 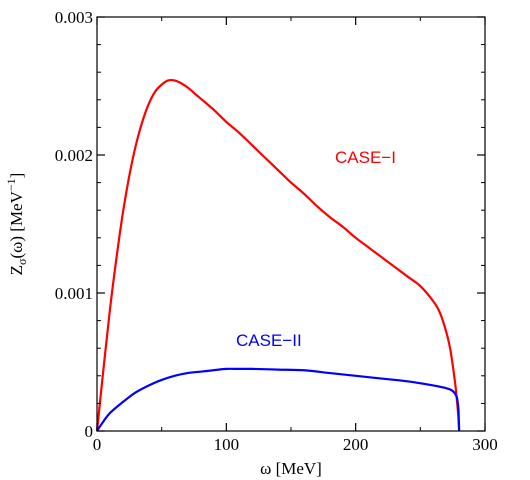 I want to click on y-axis-label-subscript: σ, so click(x=22, y=261).